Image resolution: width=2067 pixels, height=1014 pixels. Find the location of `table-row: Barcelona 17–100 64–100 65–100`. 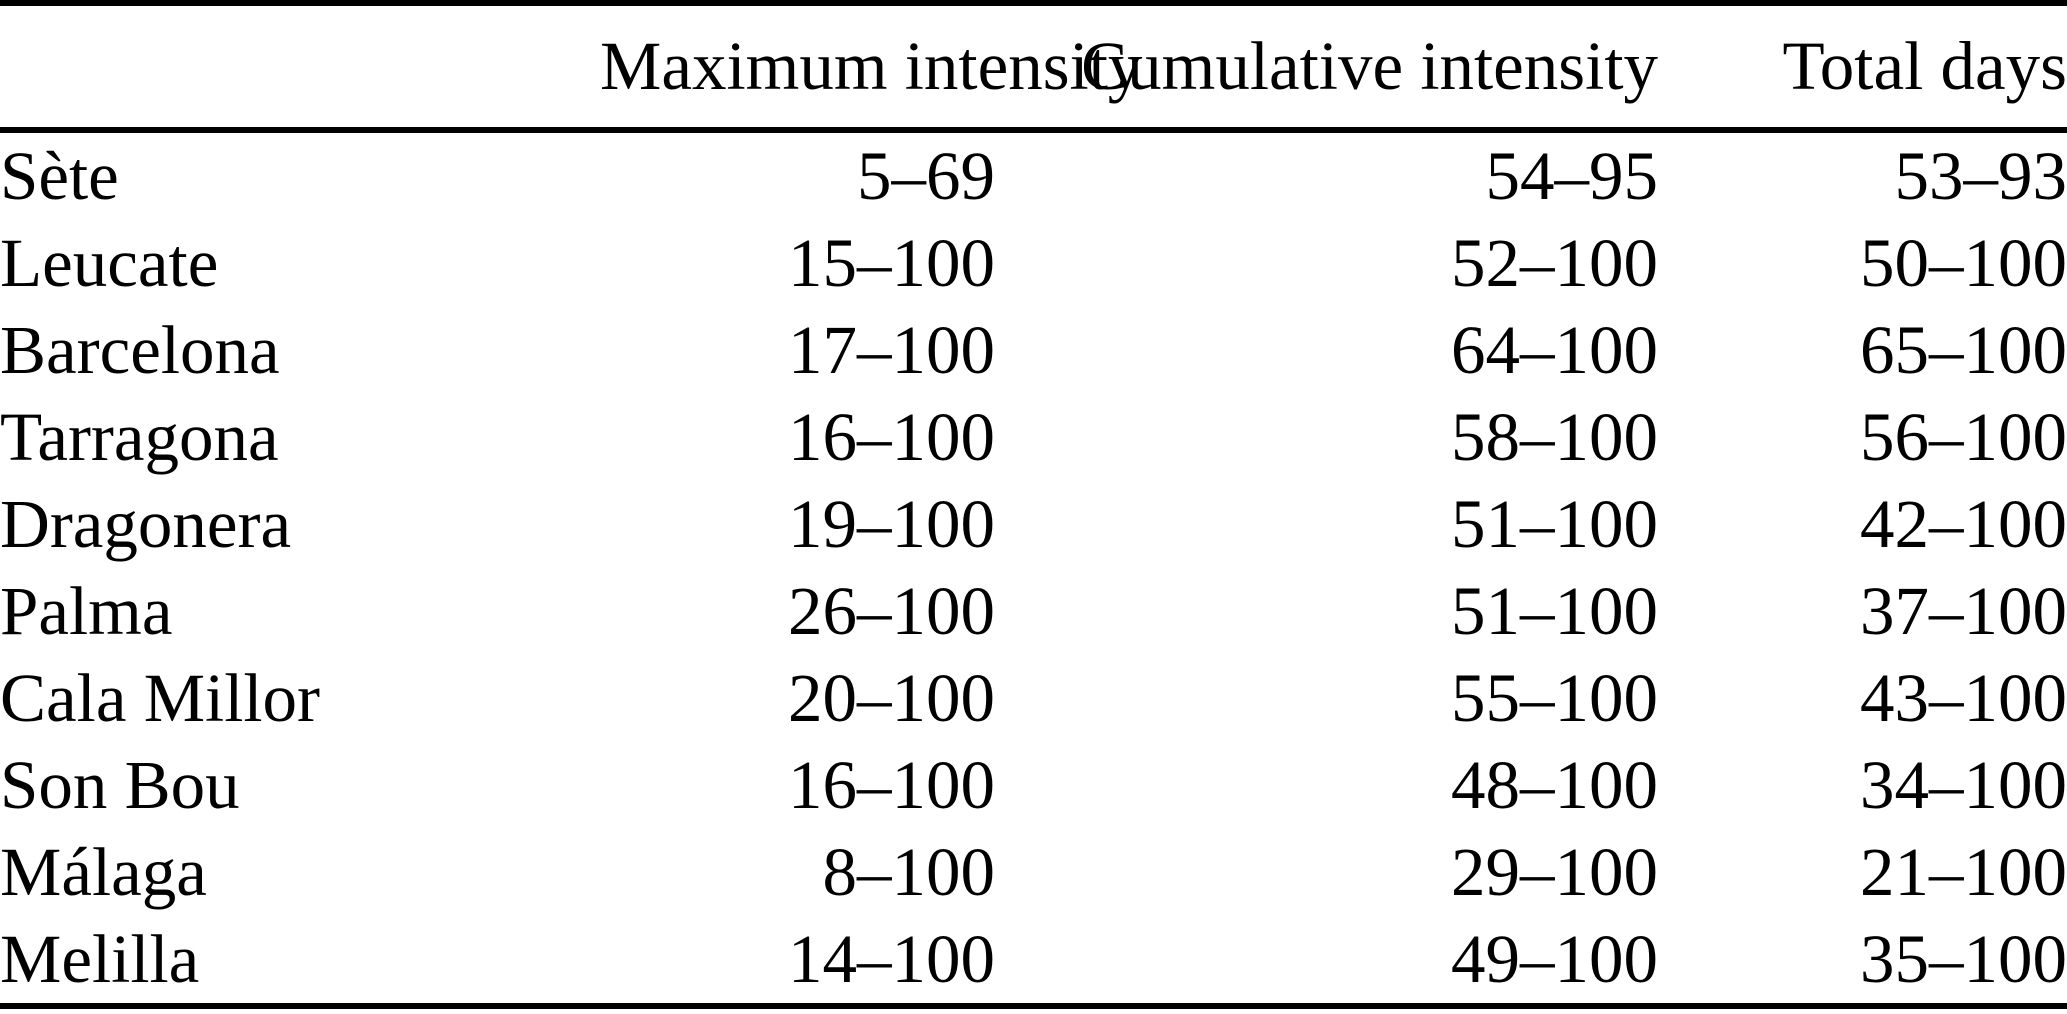

table-row: Barcelona 17–100 64–100 65–100 is located at coordinates (1033, 350).